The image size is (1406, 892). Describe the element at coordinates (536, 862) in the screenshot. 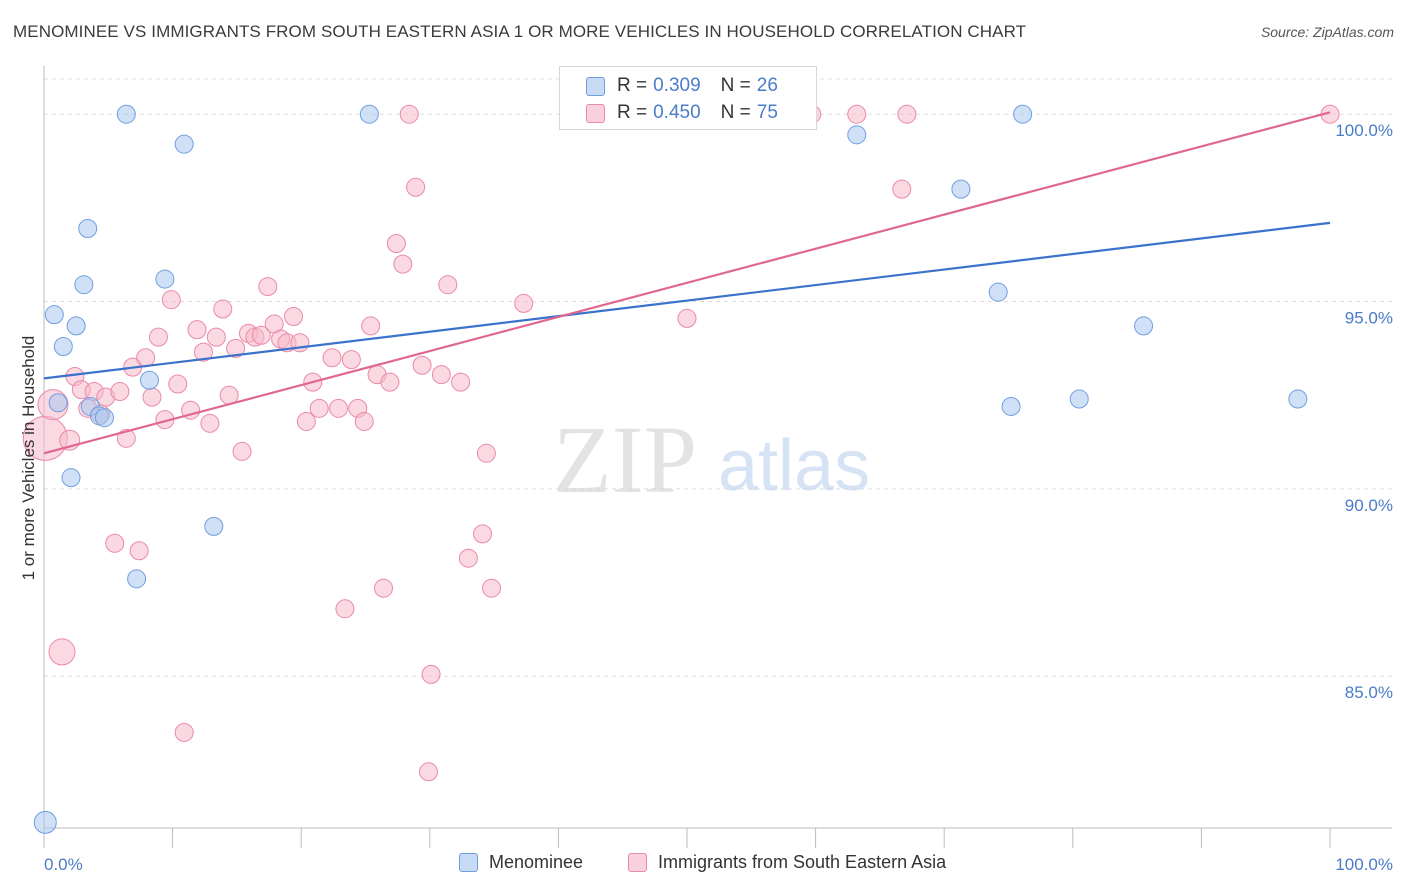

I see `legend-label-menominee: Menominee` at that location.